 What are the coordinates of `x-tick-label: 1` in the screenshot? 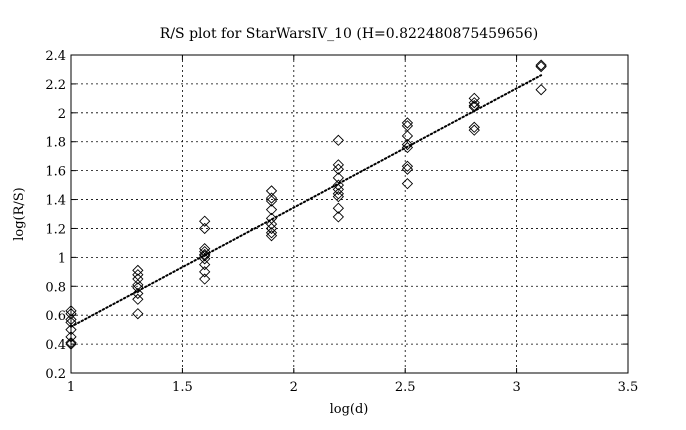 It's located at (71, 387).